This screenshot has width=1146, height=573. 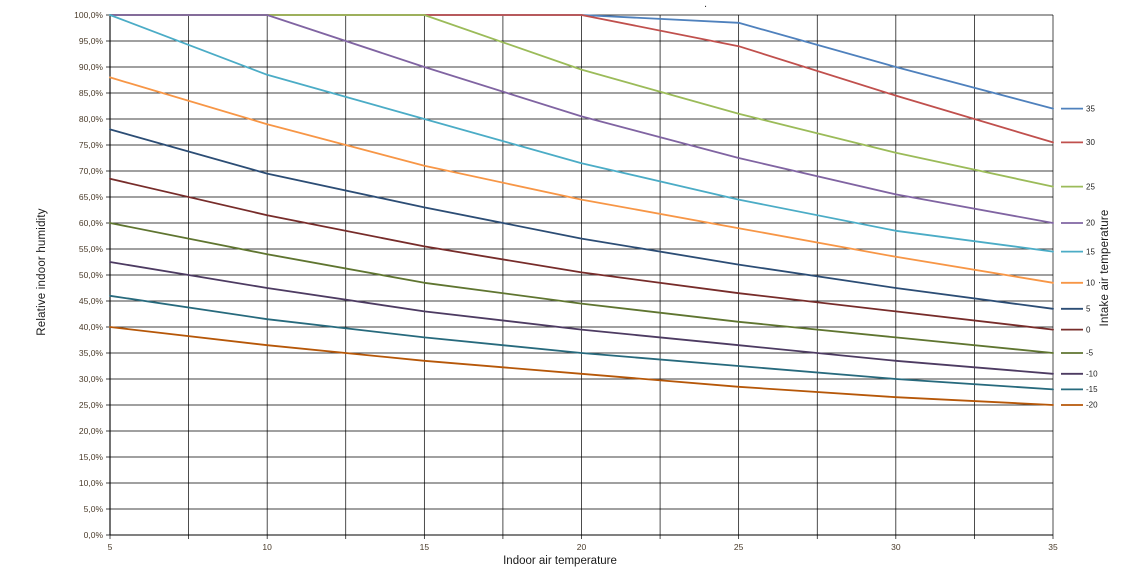 What do you see at coordinates (91, 93) in the screenshot?
I see `y-tick-label: 85,0%` at bounding box center [91, 93].